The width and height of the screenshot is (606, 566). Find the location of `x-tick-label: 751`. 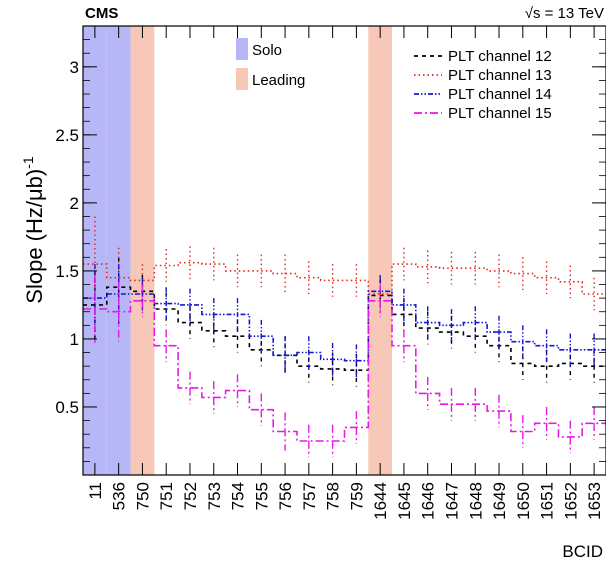

x-tick-label: 751 is located at coordinates (166, 496).